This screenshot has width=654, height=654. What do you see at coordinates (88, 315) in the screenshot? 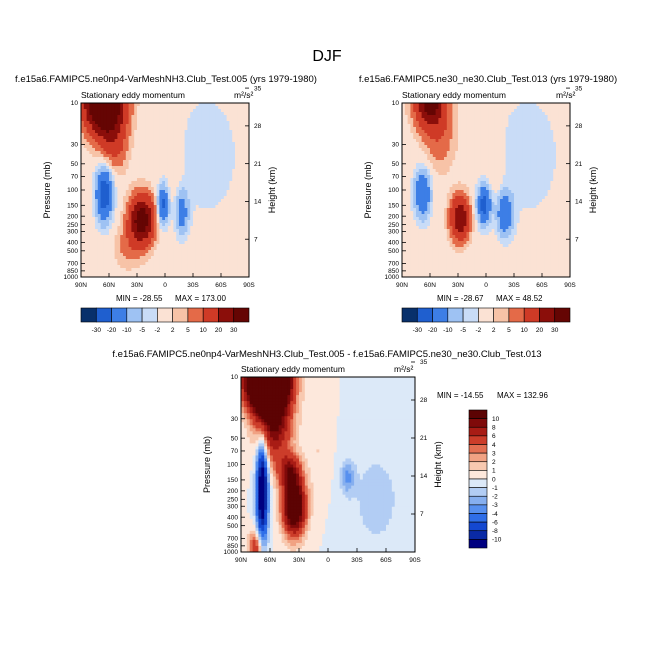
I see `colorbar-box` at bounding box center [88, 315].